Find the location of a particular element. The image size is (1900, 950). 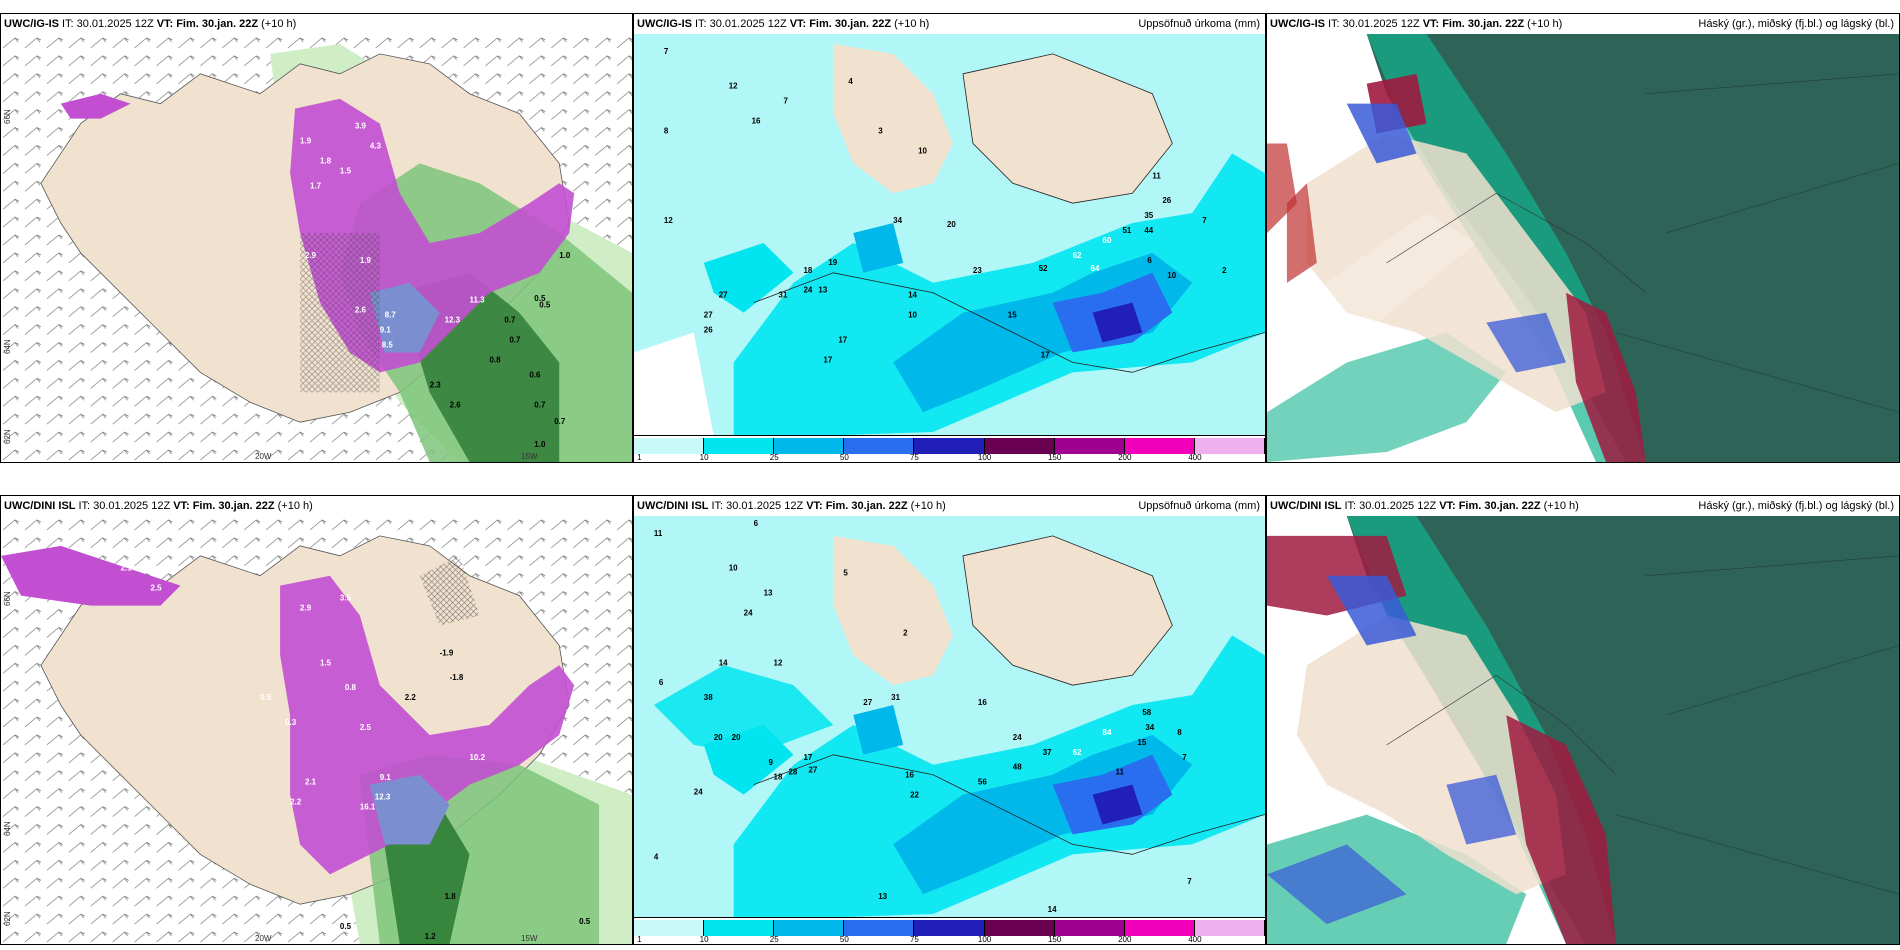

map-value: 31 is located at coordinates (783, 295).